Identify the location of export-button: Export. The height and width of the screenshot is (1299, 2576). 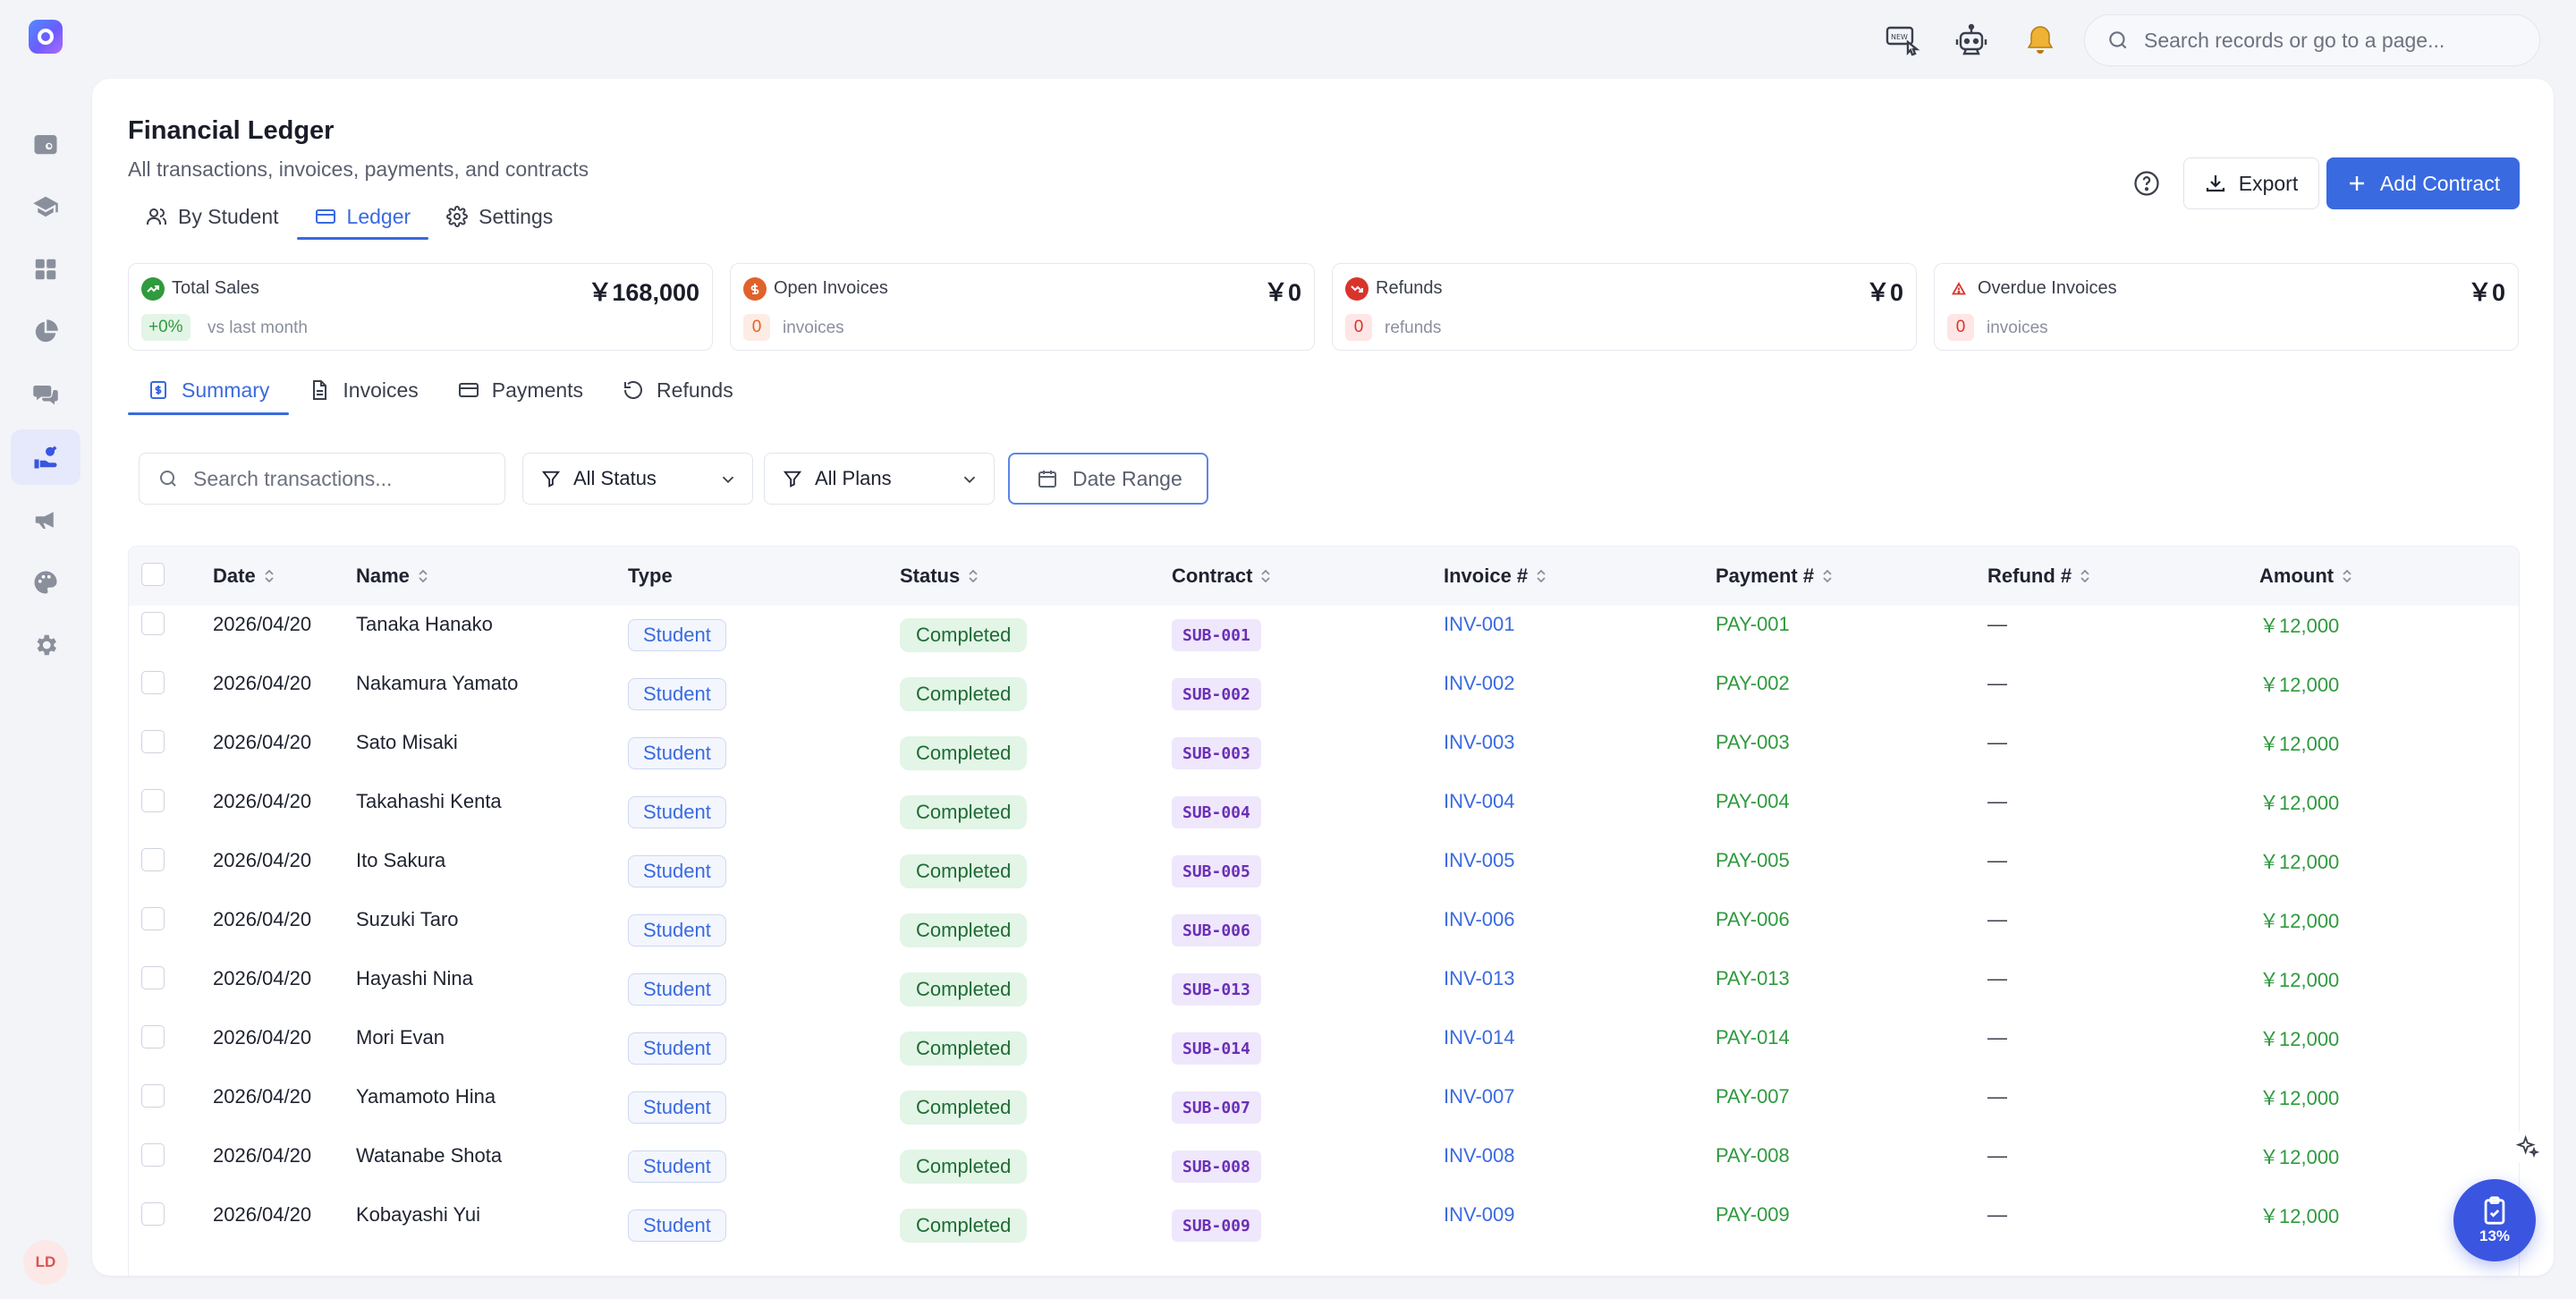
(2251, 183).